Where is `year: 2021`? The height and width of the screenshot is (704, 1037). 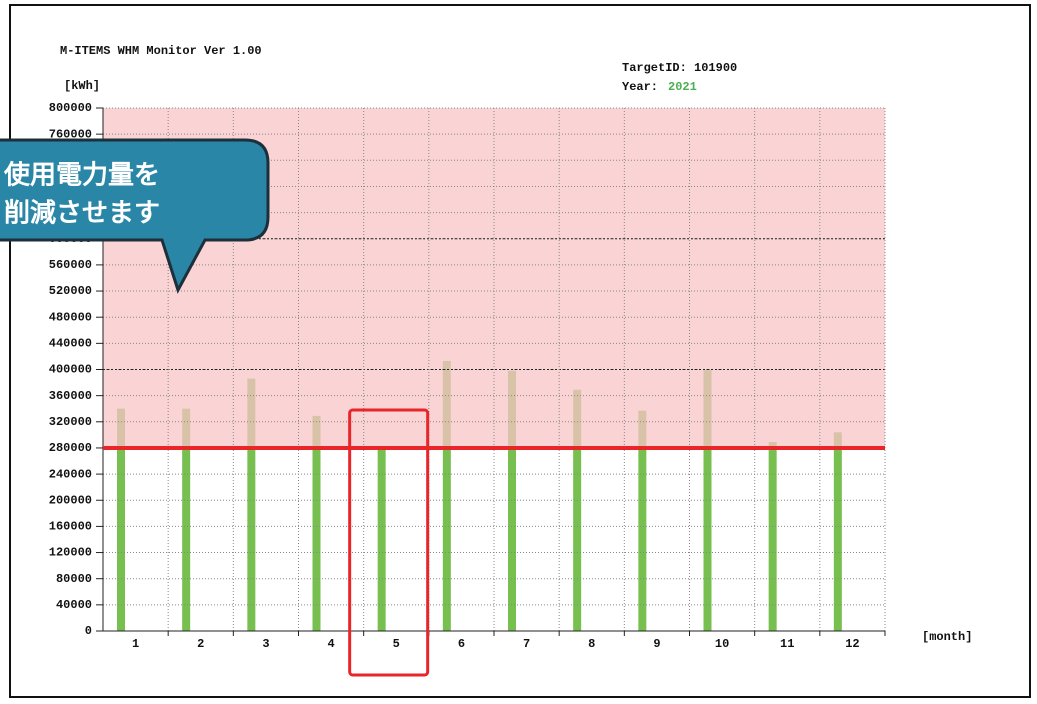 year: 2021 is located at coordinates (682, 87).